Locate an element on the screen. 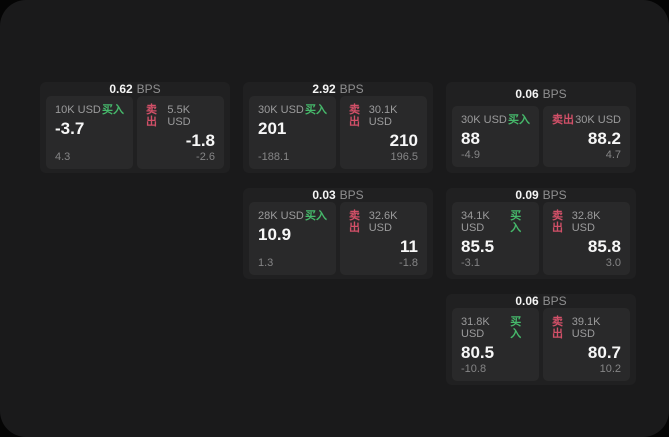  buy-price: 88 is located at coordinates (470, 138).